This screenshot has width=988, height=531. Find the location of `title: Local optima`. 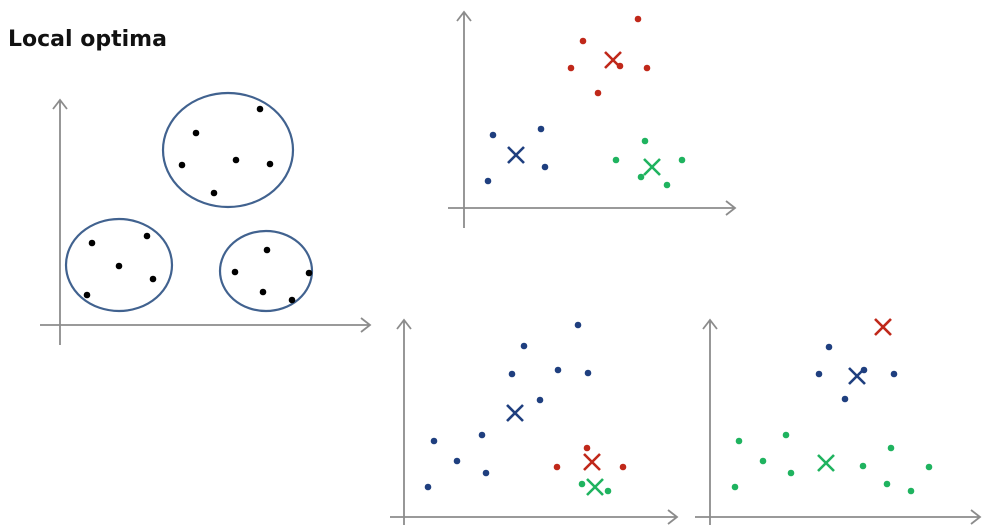

title: Local optima is located at coordinates (87, 39).